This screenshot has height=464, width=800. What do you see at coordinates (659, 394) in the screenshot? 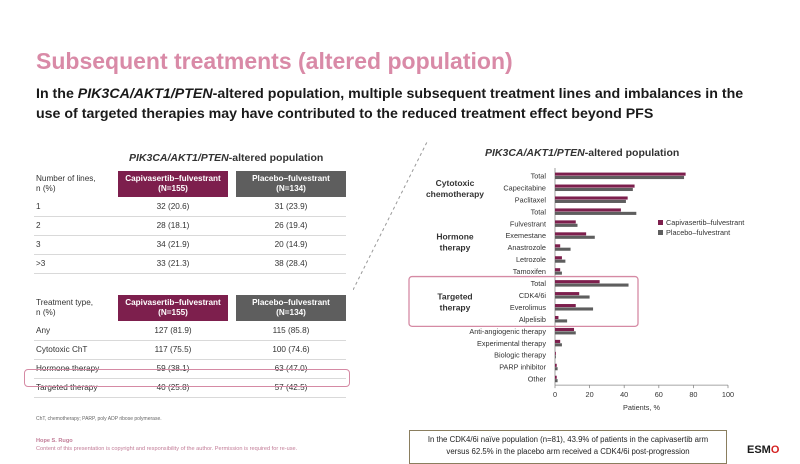
I see `x-tick-label: 60` at bounding box center [659, 394].